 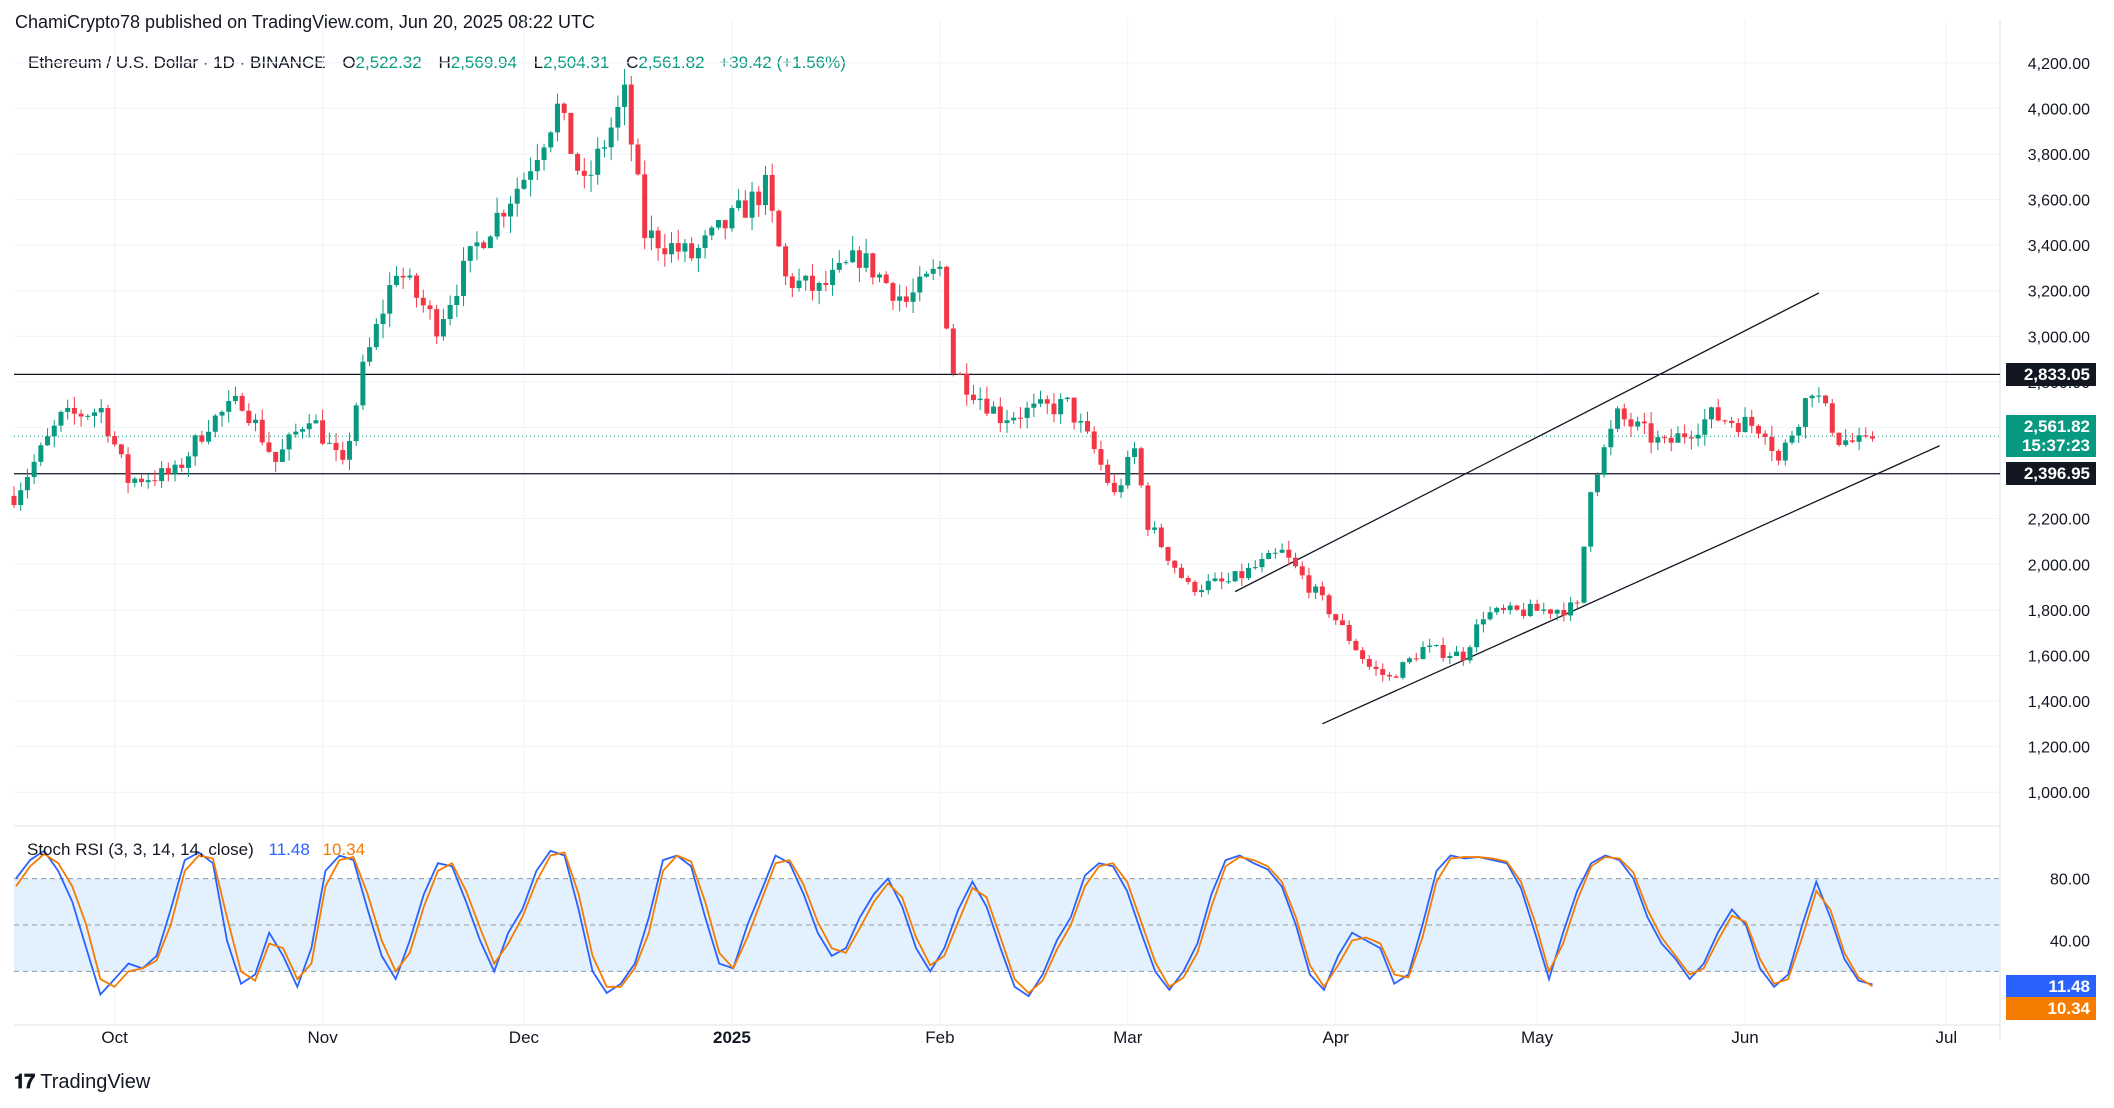 I want to click on x-tick-label: Nov, so click(x=323, y=1037).